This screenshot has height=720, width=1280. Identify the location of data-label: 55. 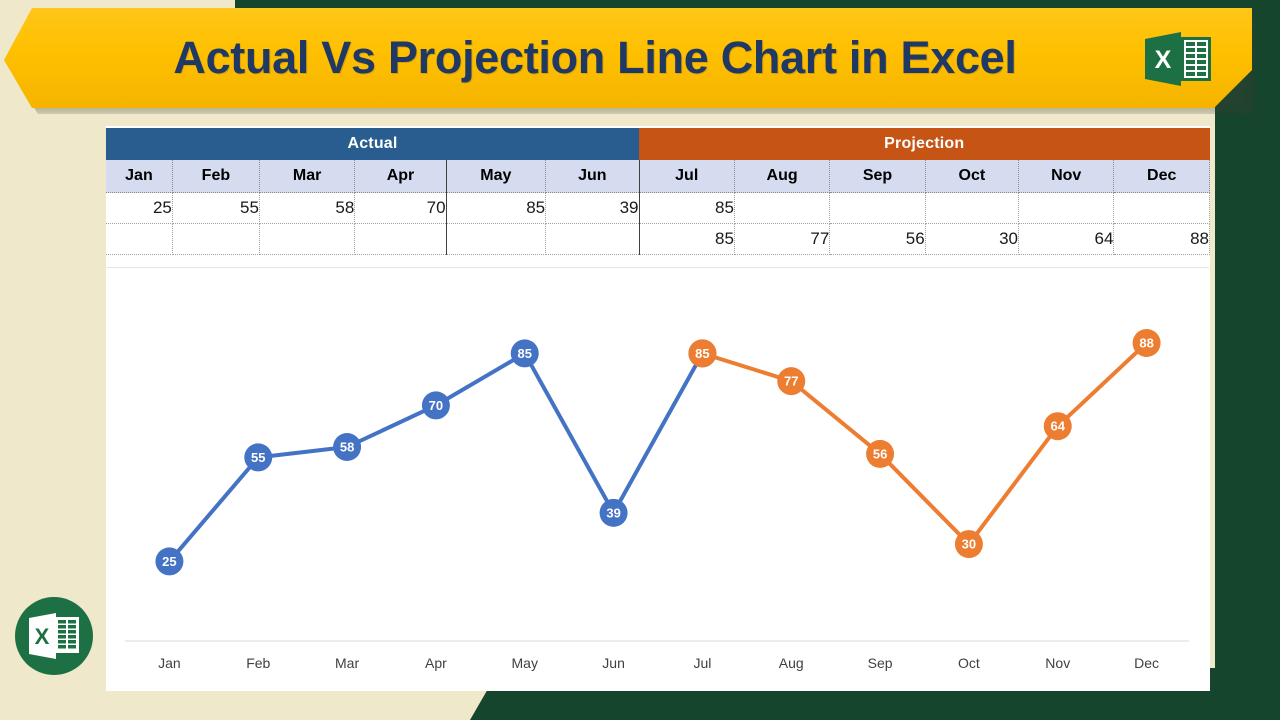
(258, 457).